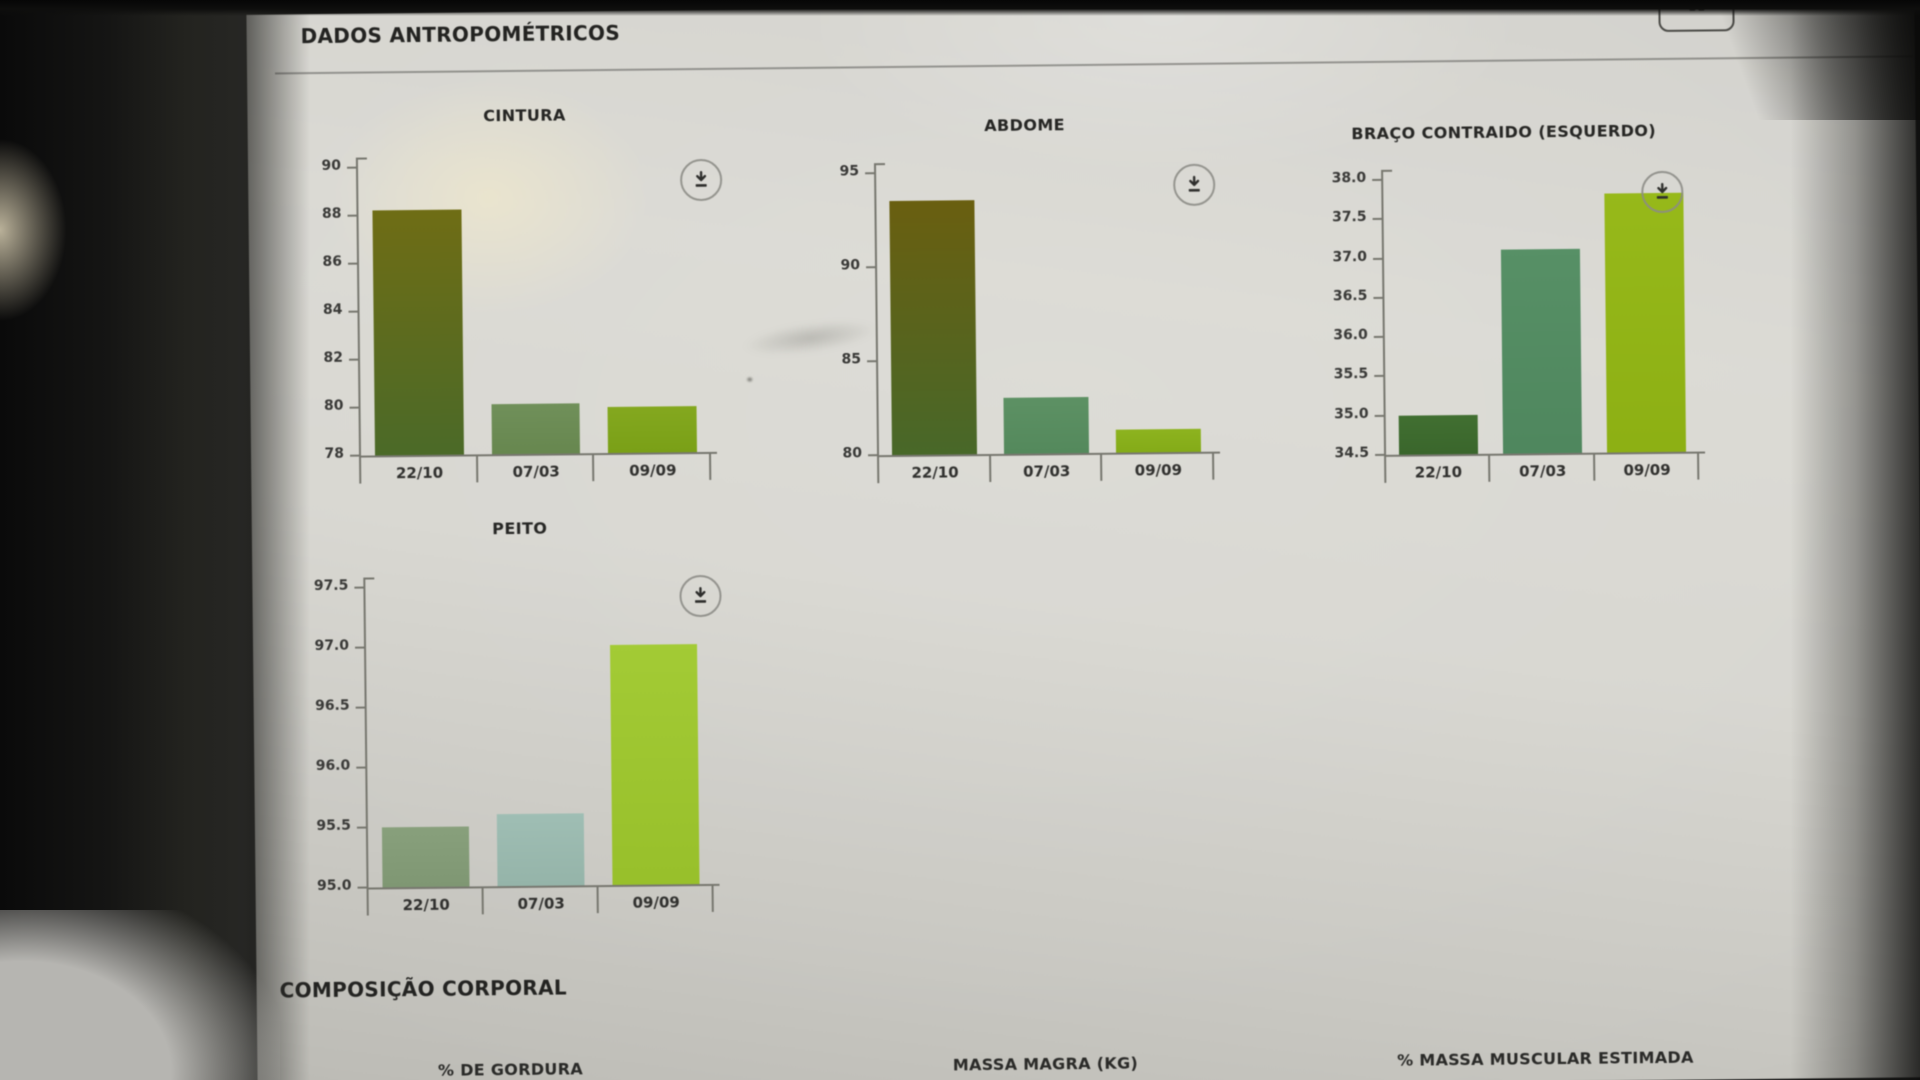  I want to click on chart-abdome: ABDOME 95 90 85 80 22/10 07/03 09/09, so click(1017, 305).